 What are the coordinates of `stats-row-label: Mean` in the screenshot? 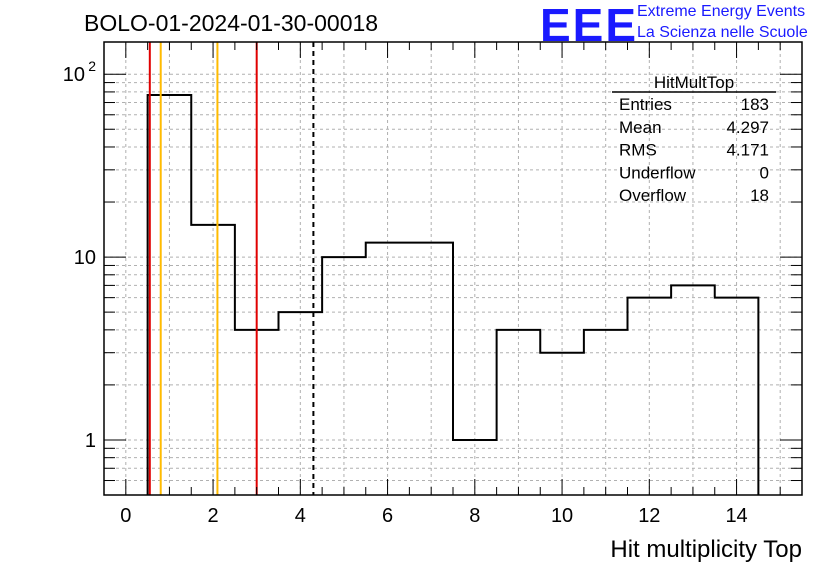 It's located at (640, 127).